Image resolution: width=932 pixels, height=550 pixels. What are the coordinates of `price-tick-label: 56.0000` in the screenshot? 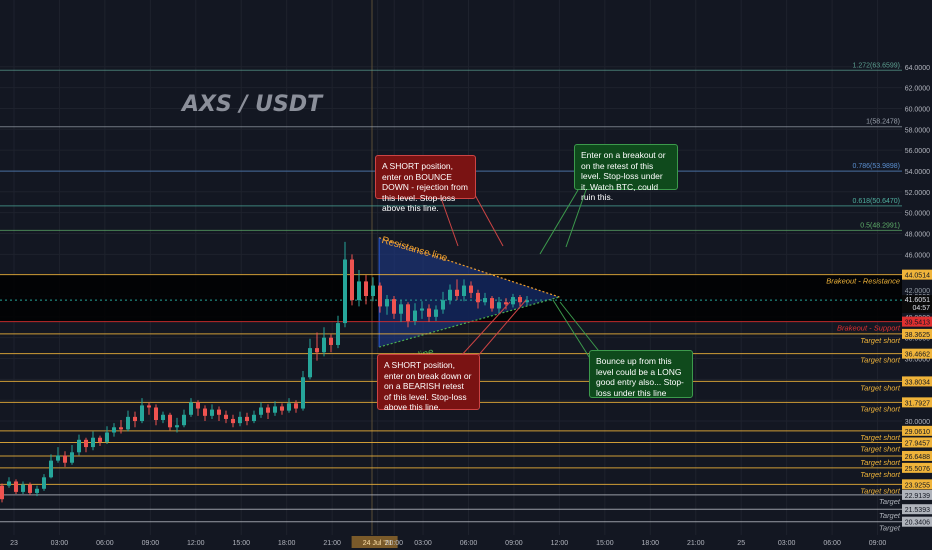 It's located at (917, 151).